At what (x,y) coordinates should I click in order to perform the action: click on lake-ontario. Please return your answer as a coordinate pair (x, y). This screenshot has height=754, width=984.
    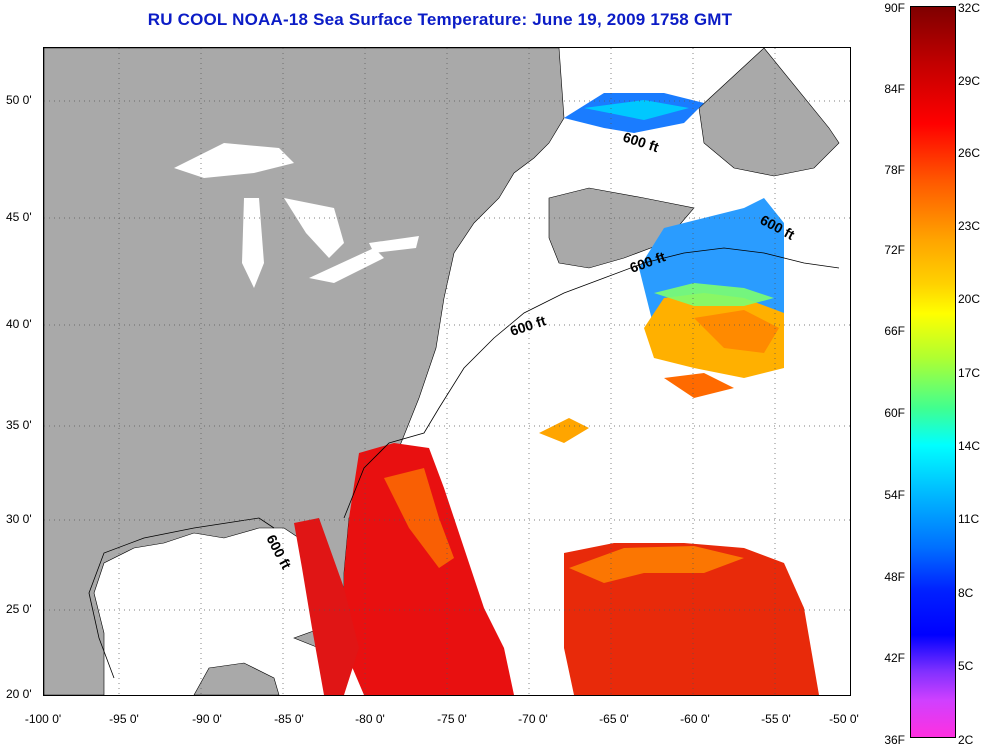
    Looking at the image, I should click on (394, 244).